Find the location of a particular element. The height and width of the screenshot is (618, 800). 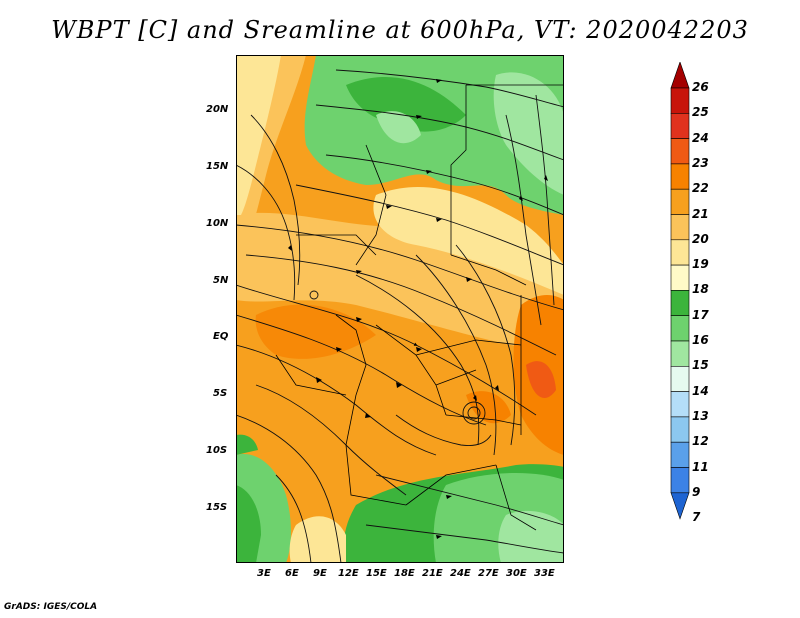

wbpt-region-22-west is located at coordinates (315, 331).